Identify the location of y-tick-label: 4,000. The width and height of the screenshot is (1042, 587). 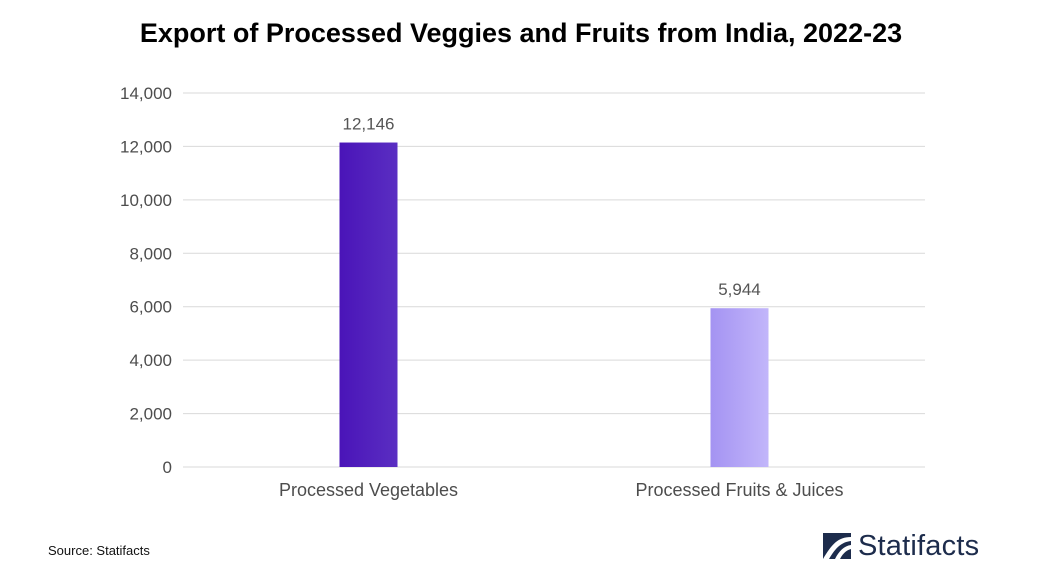
(150, 360).